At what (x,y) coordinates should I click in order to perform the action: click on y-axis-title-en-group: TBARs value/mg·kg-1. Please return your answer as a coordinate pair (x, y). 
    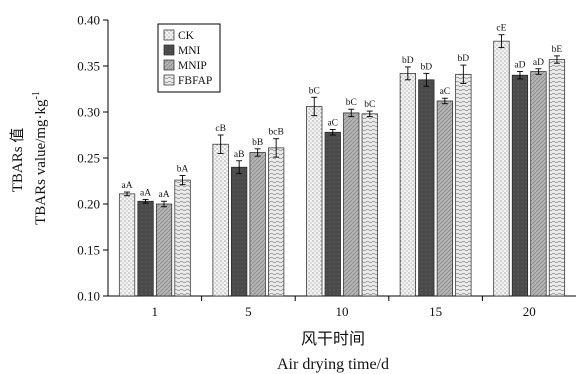
    Looking at the image, I should click on (40, 158).